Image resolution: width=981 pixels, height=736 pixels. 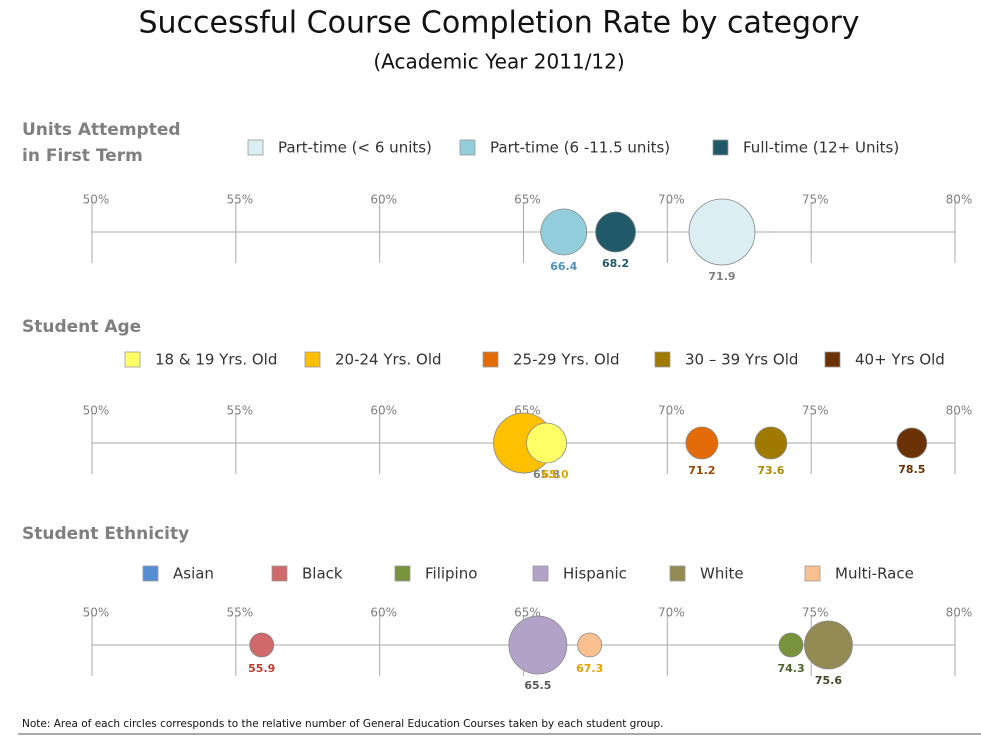 I want to click on section-title: Units Attempted in First Term, so click(x=101, y=143).